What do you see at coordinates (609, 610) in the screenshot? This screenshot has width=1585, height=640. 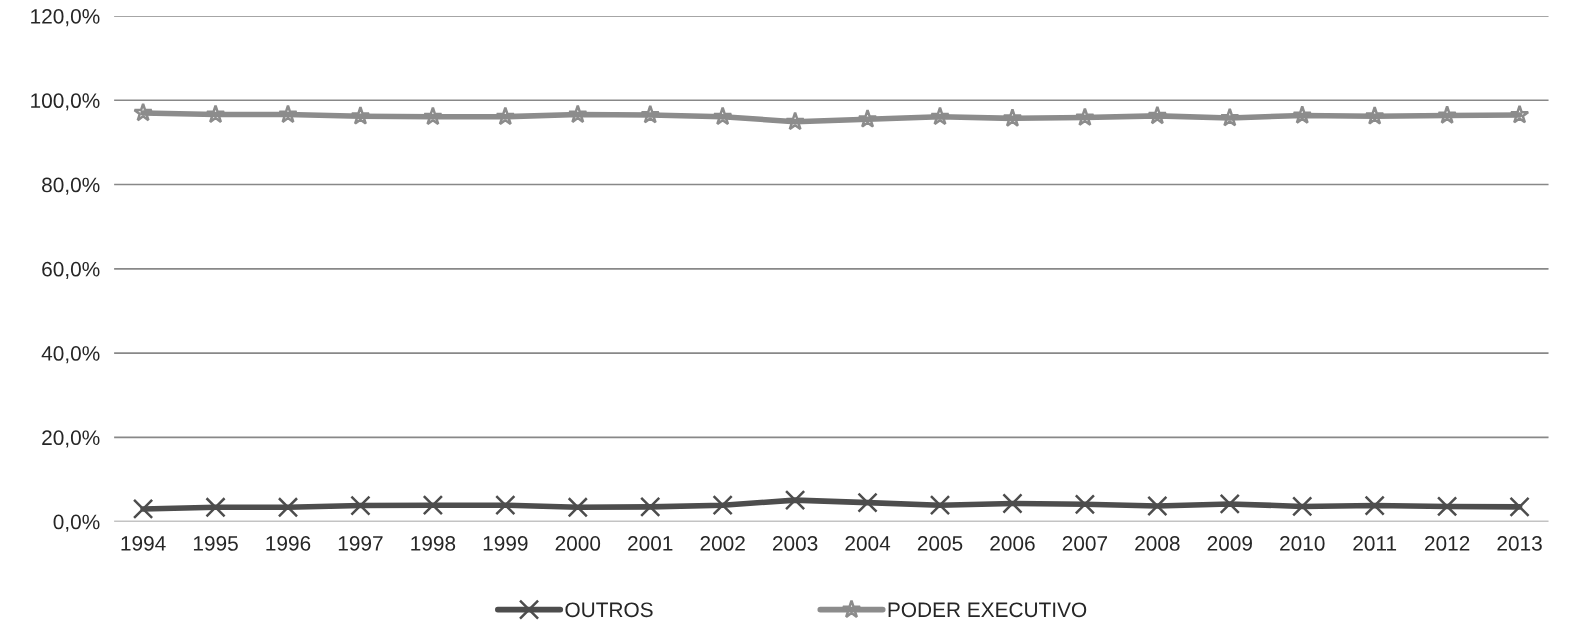 I see `legend-label: OUTROS` at bounding box center [609, 610].